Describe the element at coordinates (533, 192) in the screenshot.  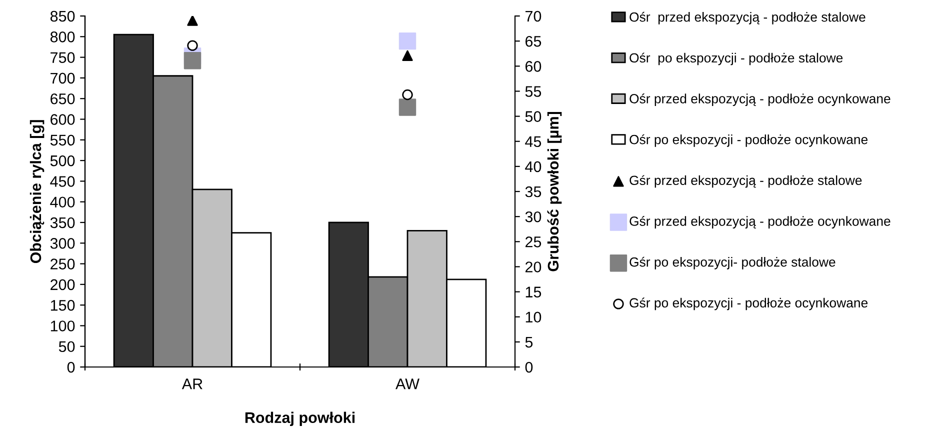
I see `y2-tick-label: 35` at that location.